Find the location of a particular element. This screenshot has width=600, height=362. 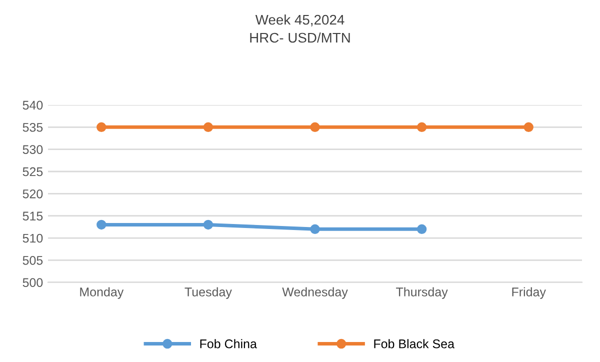

y-tick-label: 535 is located at coordinates (32, 127).